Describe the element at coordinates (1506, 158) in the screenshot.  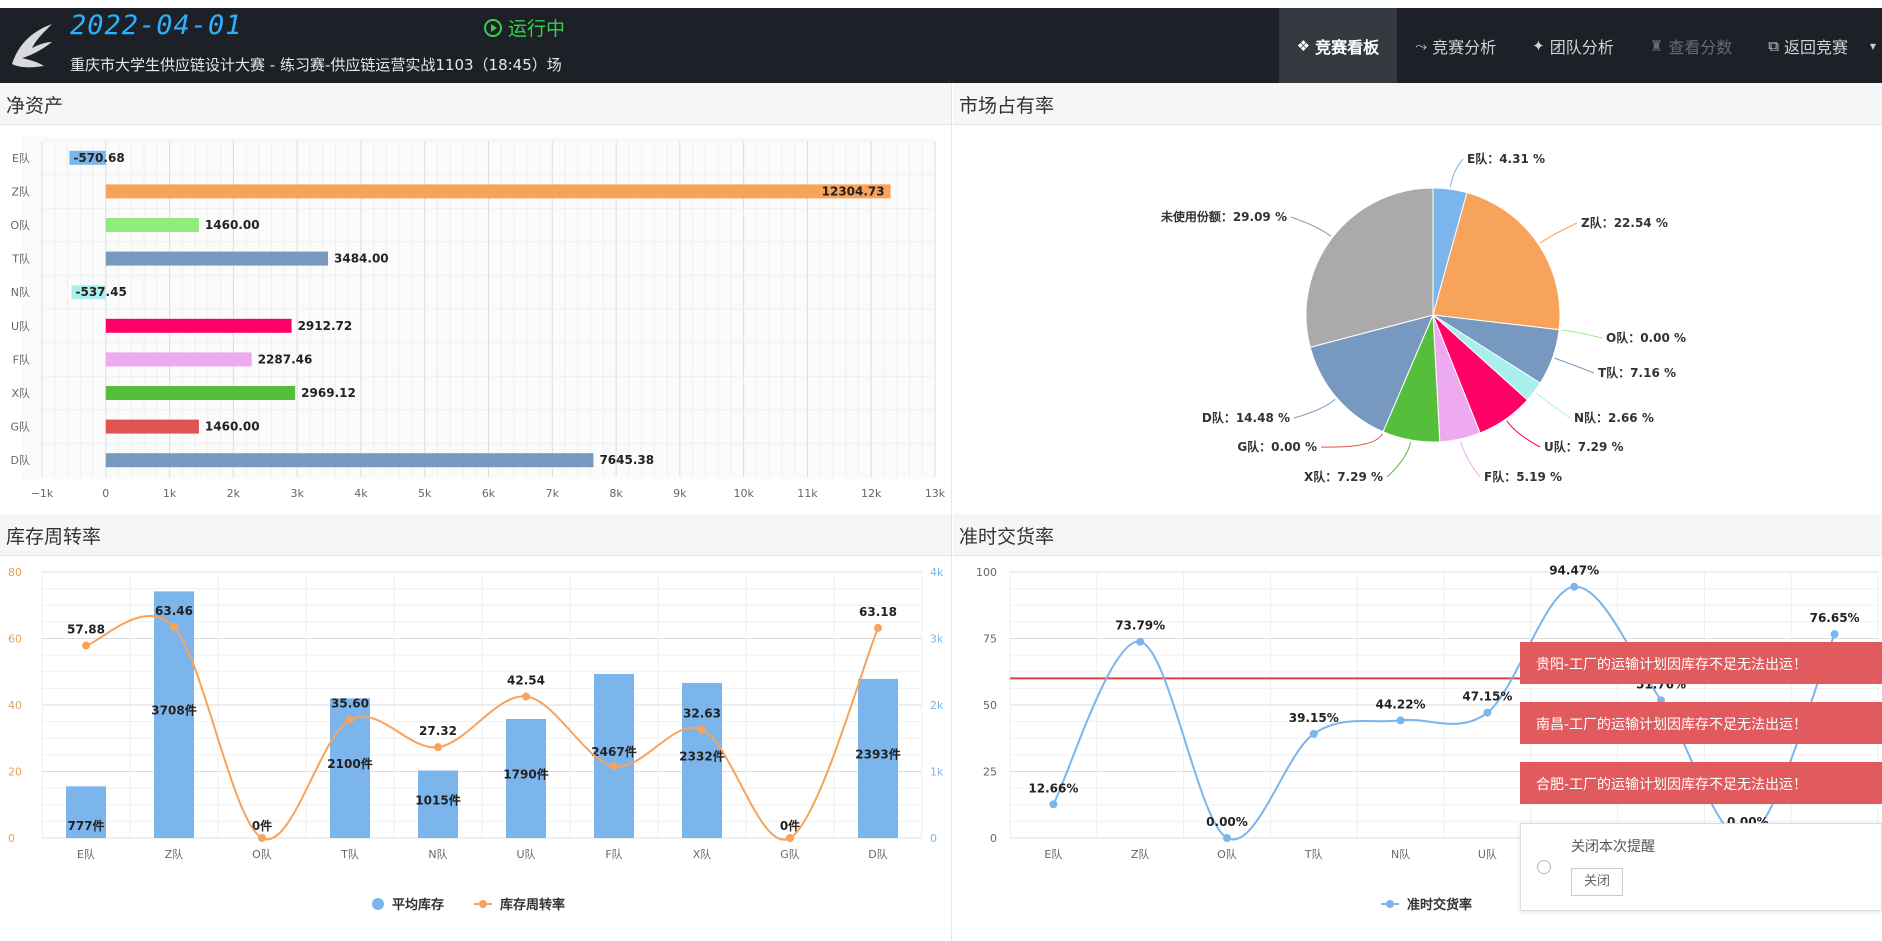
I see `slice-label: E队：4.31 %` at that location.